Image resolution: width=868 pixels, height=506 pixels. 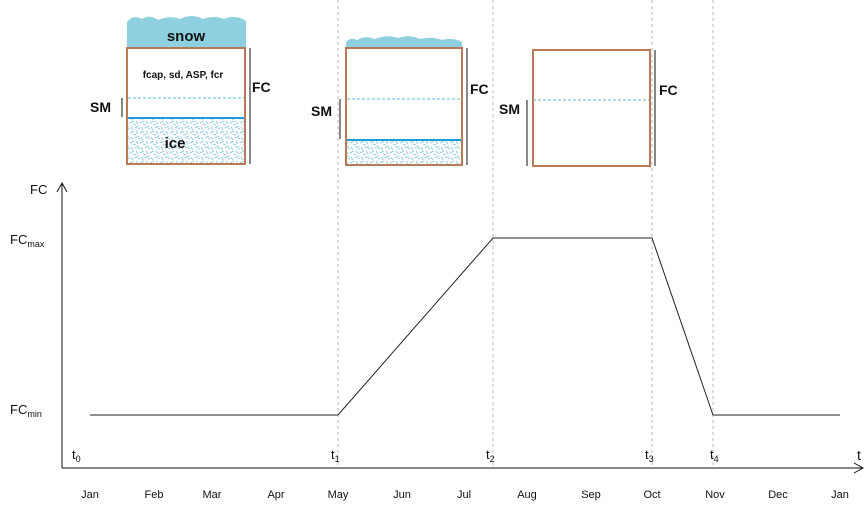 What do you see at coordinates (275, 495) in the screenshot?
I see `month-label-apr: Apr` at bounding box center [275, 495].